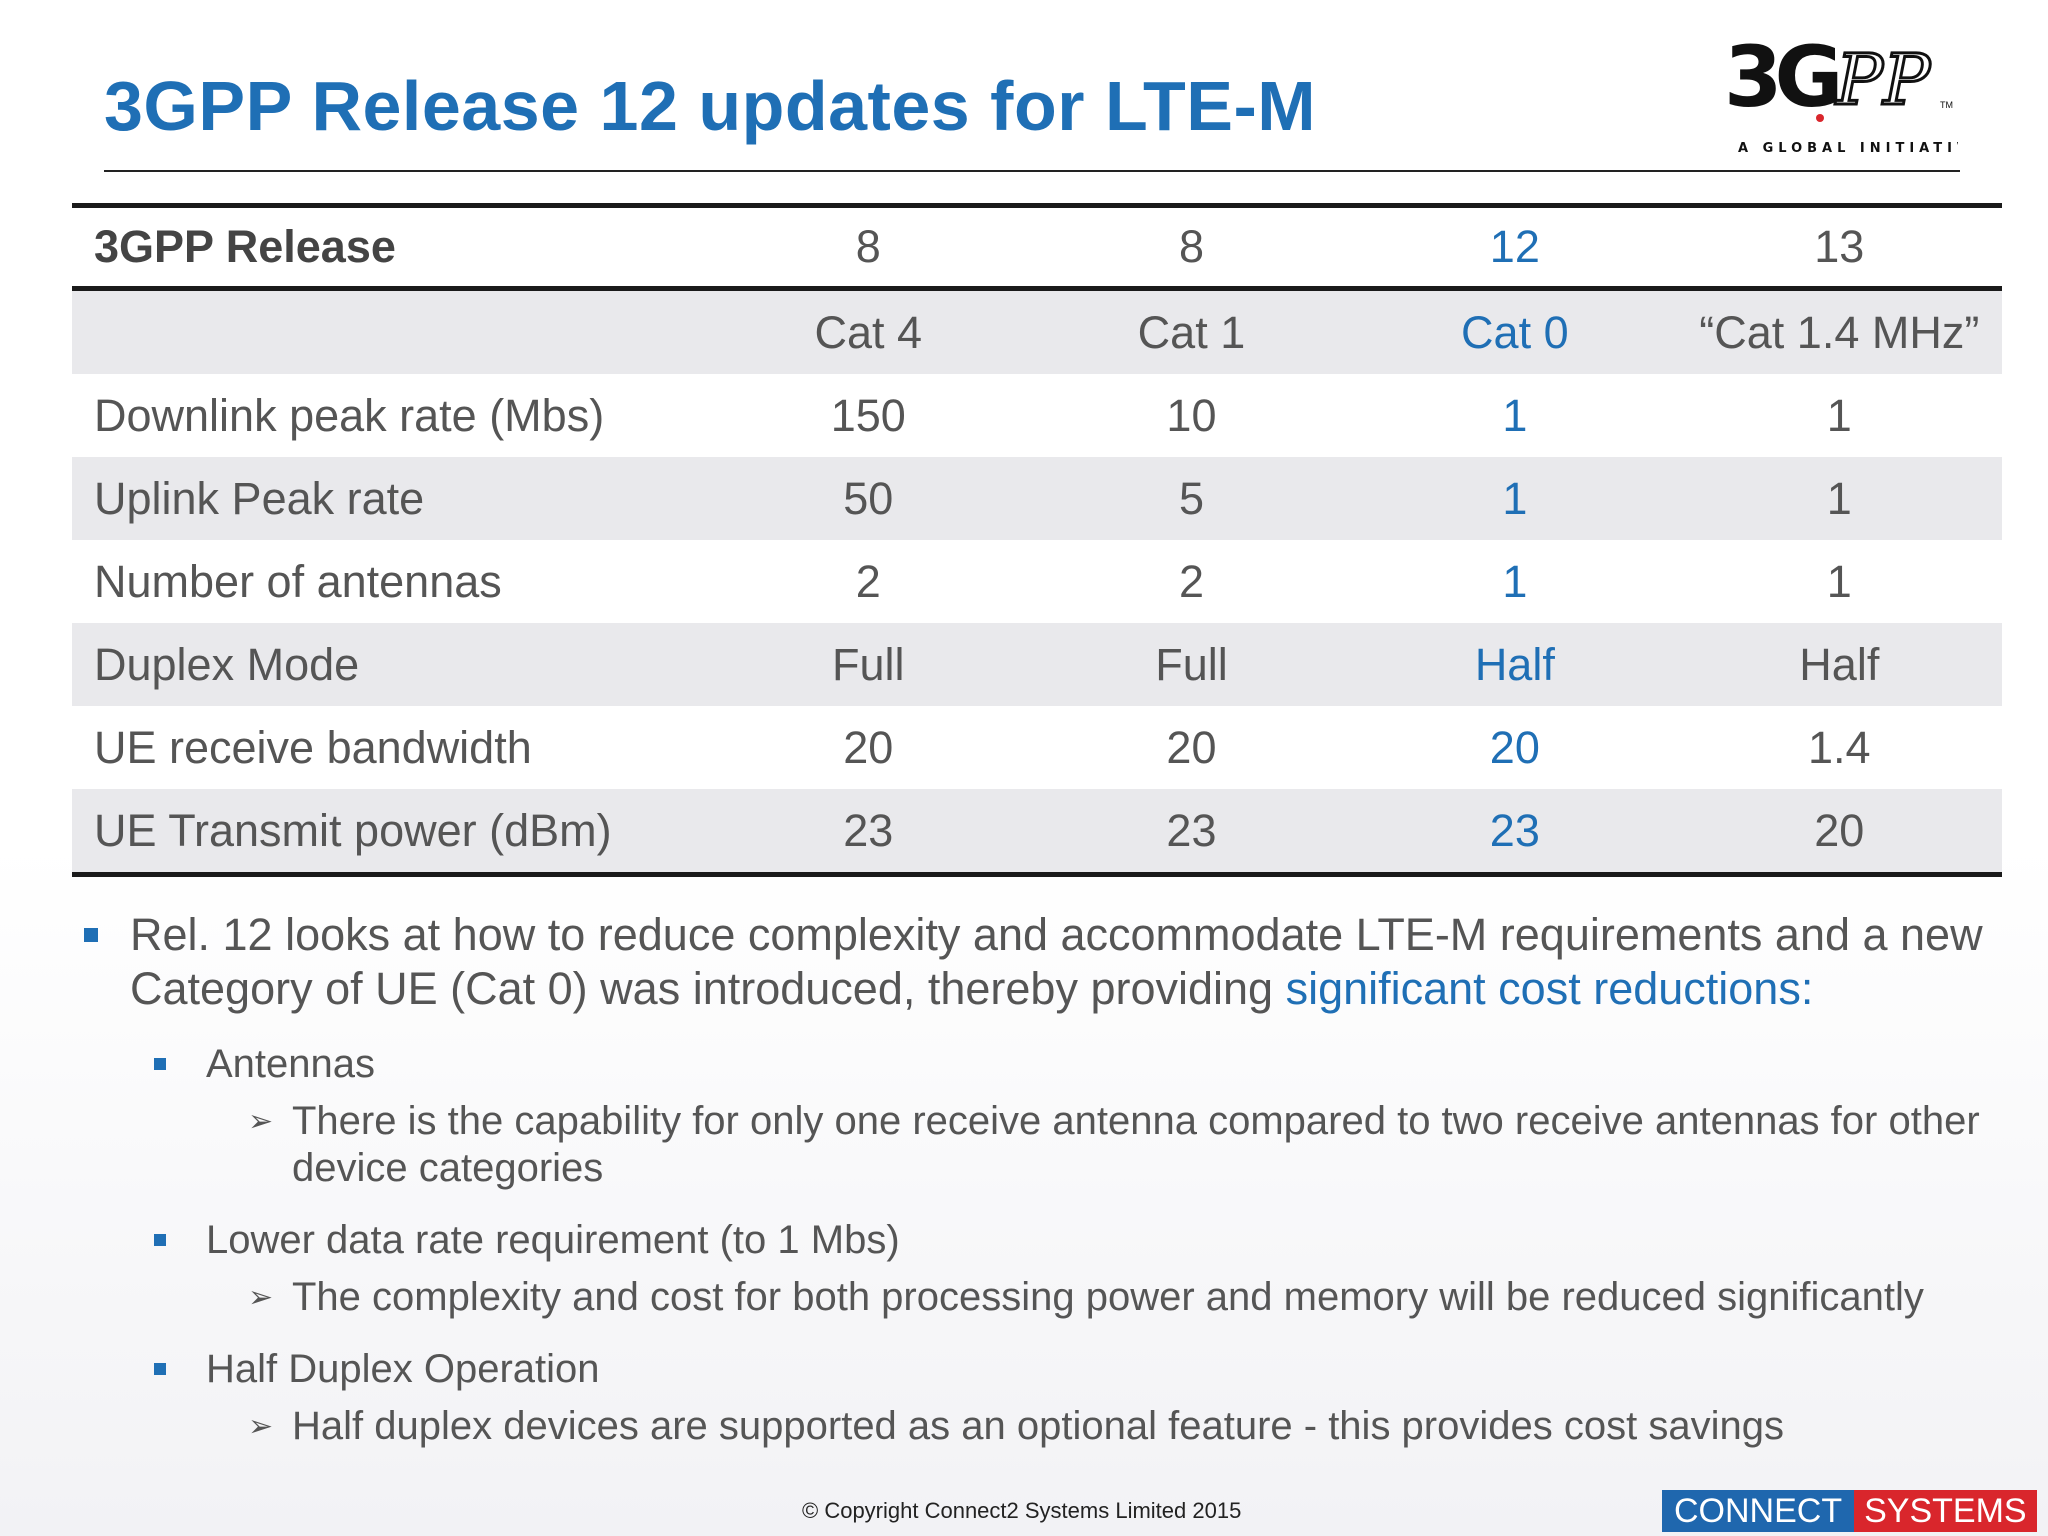  I want to click on table-cell: Uplink Peak rate, so click(389, 498).